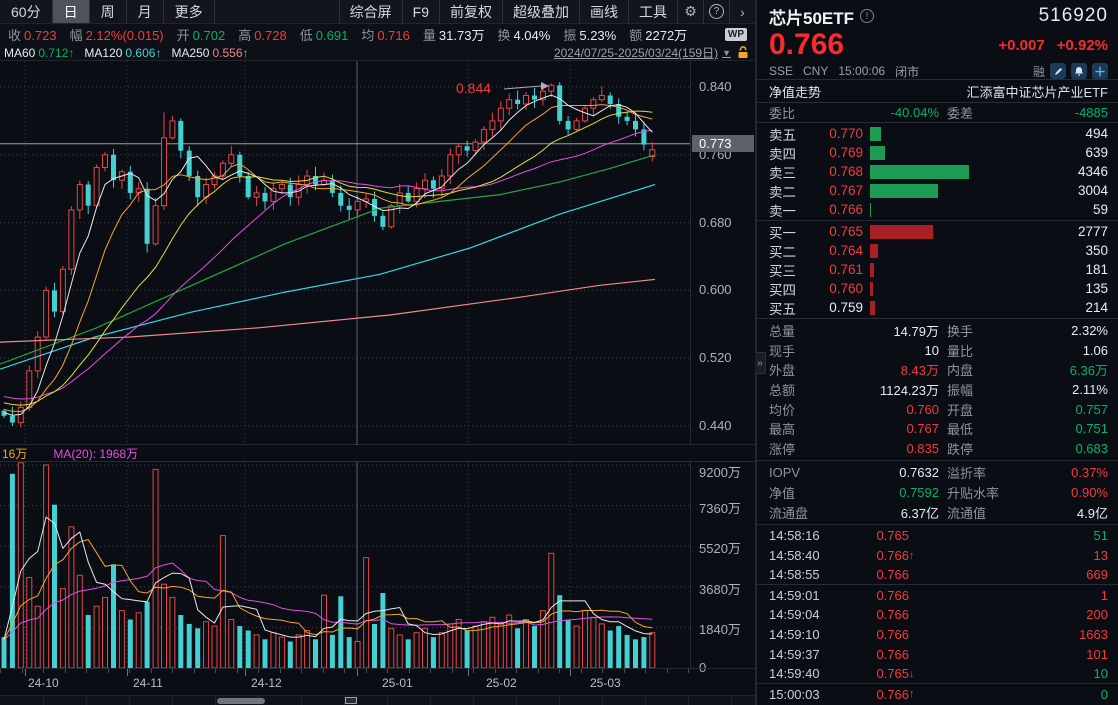  I want to click on menu-item-F9: F9, so click(420, 11).